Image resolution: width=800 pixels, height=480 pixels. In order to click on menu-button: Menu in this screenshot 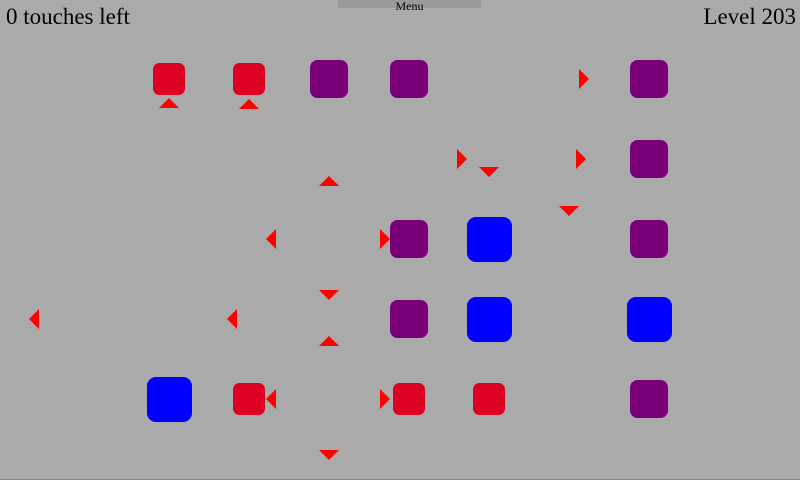, I will do `click(409, 6)`.